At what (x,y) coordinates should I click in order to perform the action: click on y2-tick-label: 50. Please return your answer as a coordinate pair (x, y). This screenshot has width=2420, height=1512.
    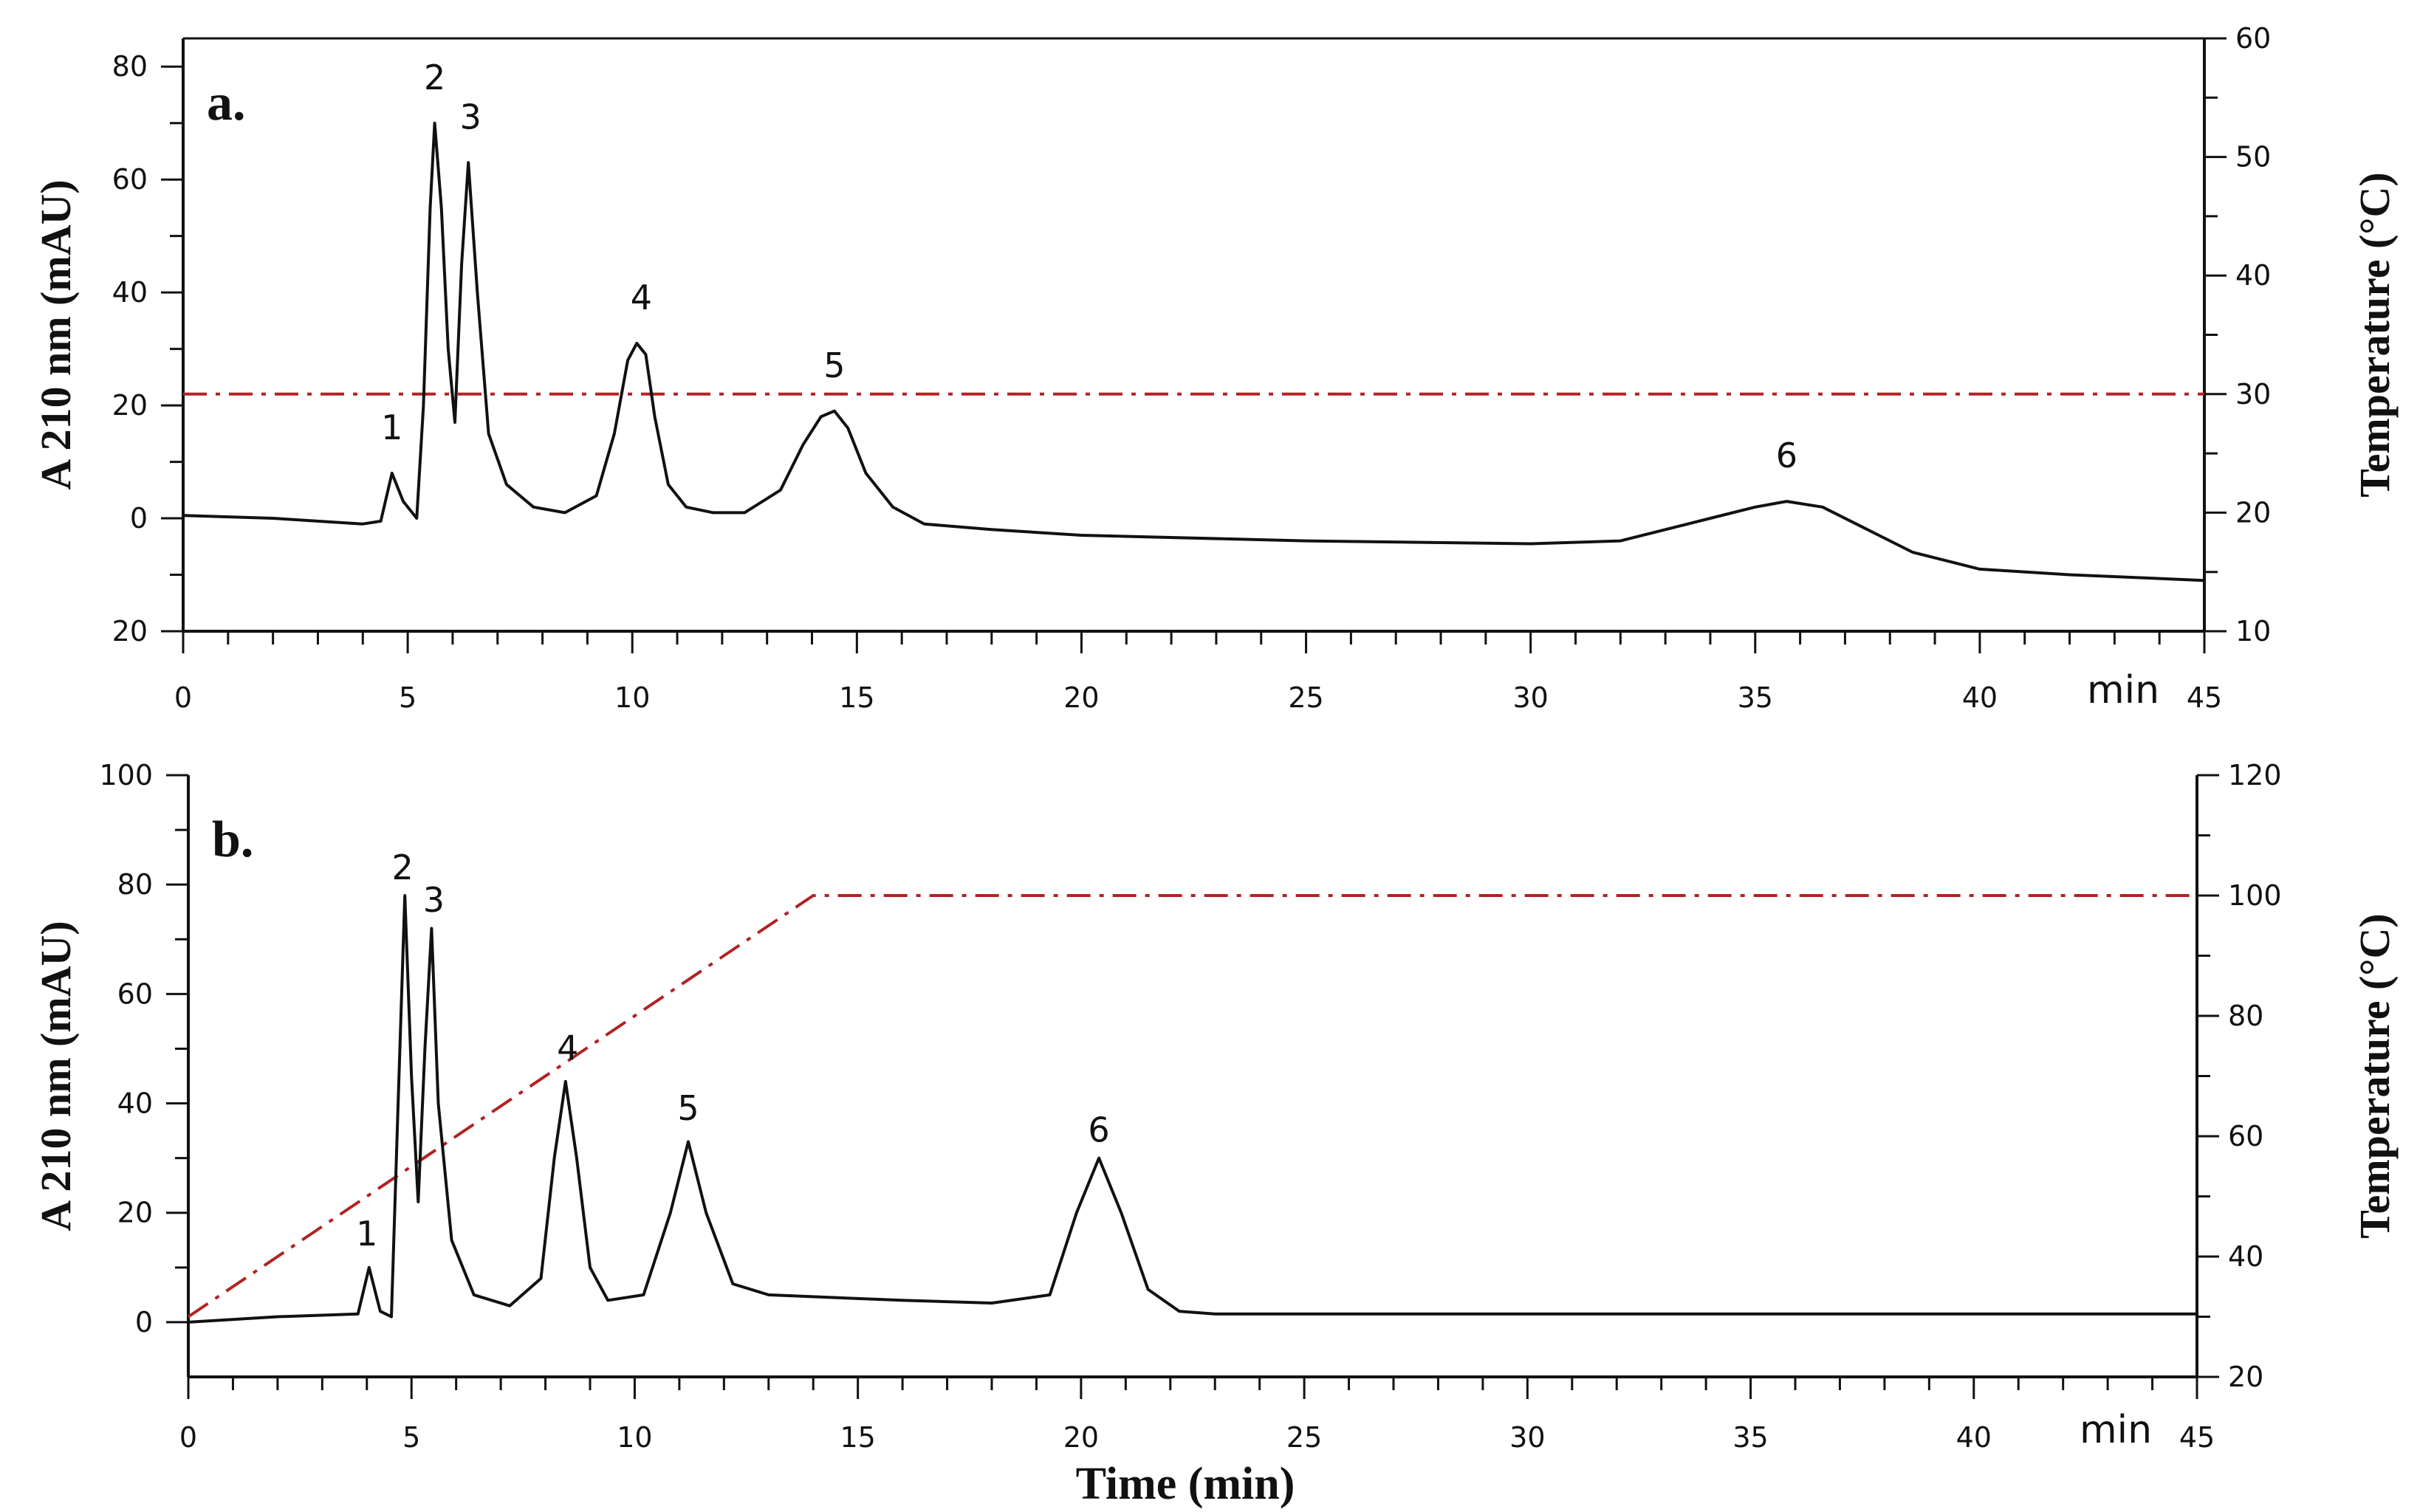
    Looking at the image, I should click on (2253, 157).